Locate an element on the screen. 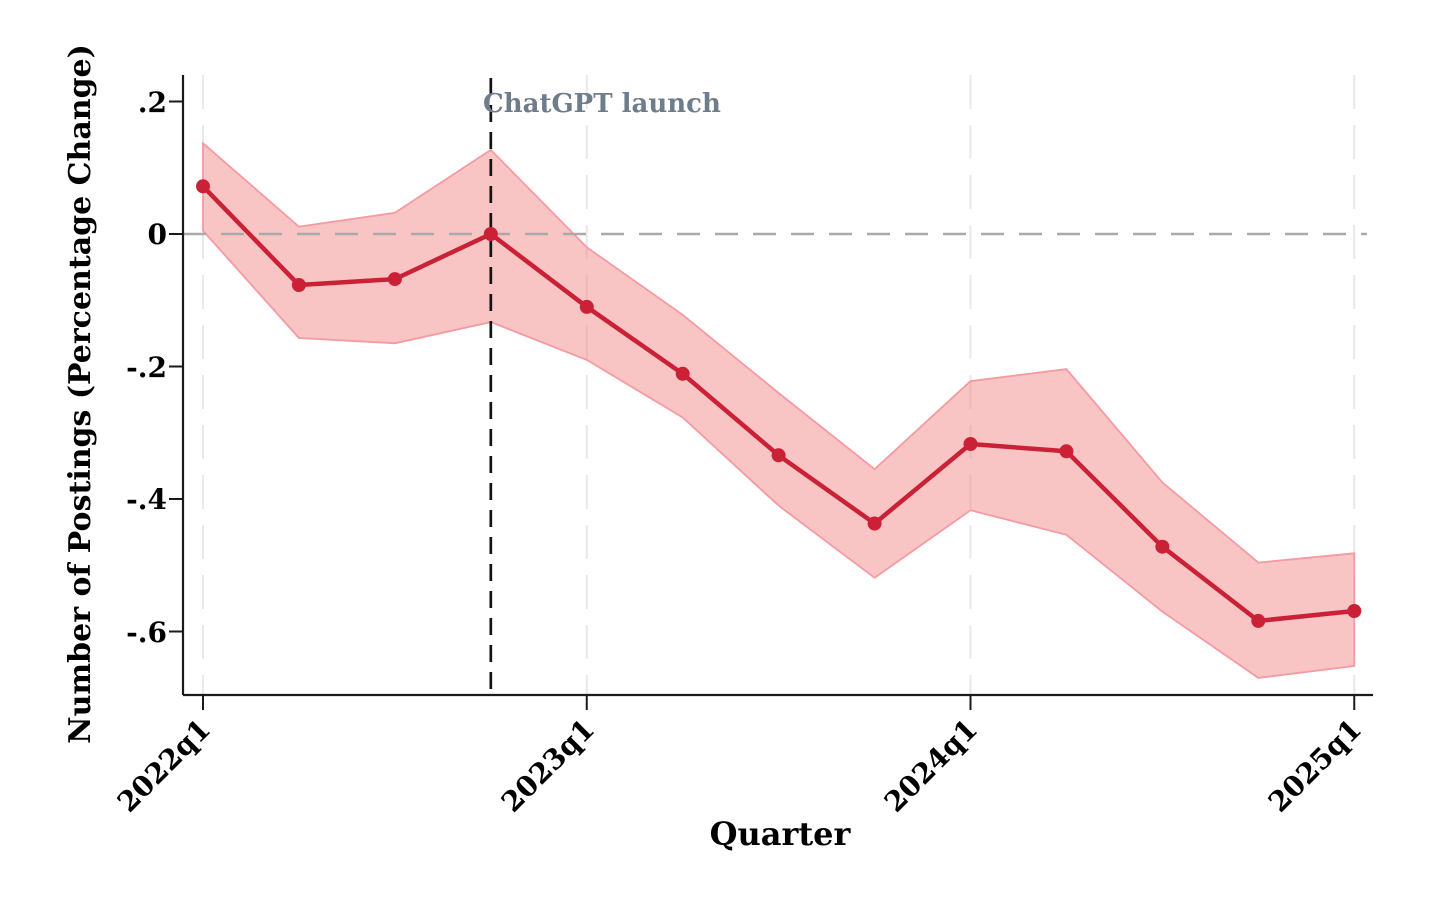 This screenshot has width=1456, height=898. data-point-2023q2 is located at coordinates (682, 373).